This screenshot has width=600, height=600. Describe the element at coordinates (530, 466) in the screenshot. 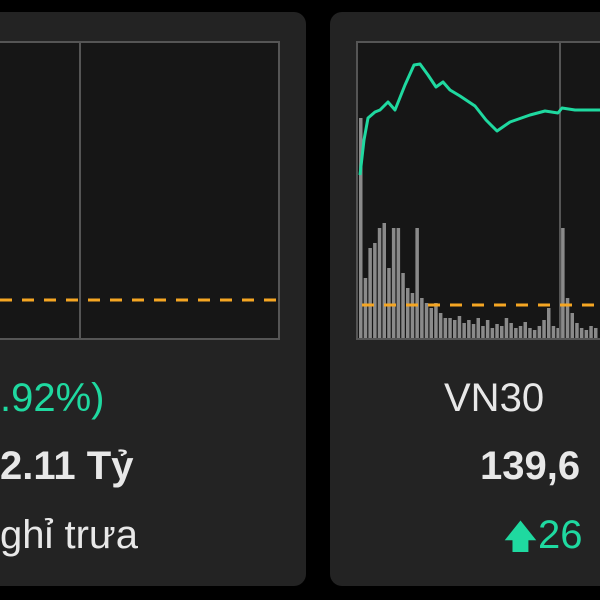

I see `index-value: 139,6` at that location.